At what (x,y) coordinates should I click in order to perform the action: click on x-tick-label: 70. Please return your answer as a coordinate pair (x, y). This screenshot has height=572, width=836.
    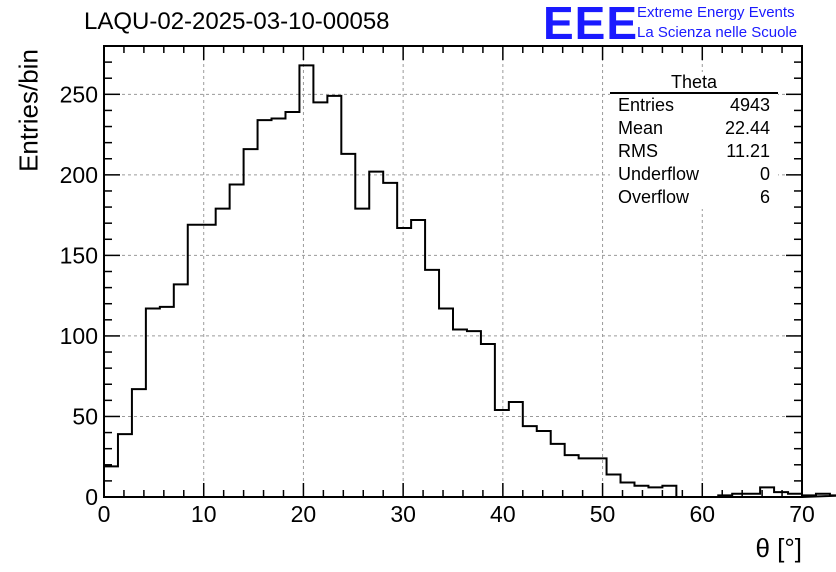
    Looking at the image, I should click on (802, 514).